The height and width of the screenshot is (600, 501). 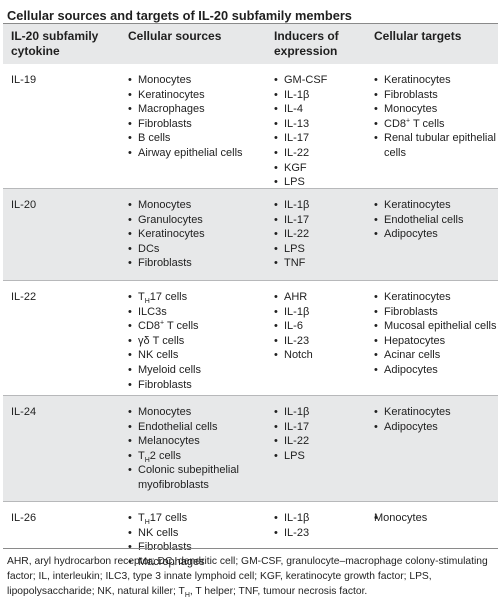 What do you see at coordinates (322, 326) in the screenshot?
I see `inducer-item: IL-6` at bounding box center [322, 326].